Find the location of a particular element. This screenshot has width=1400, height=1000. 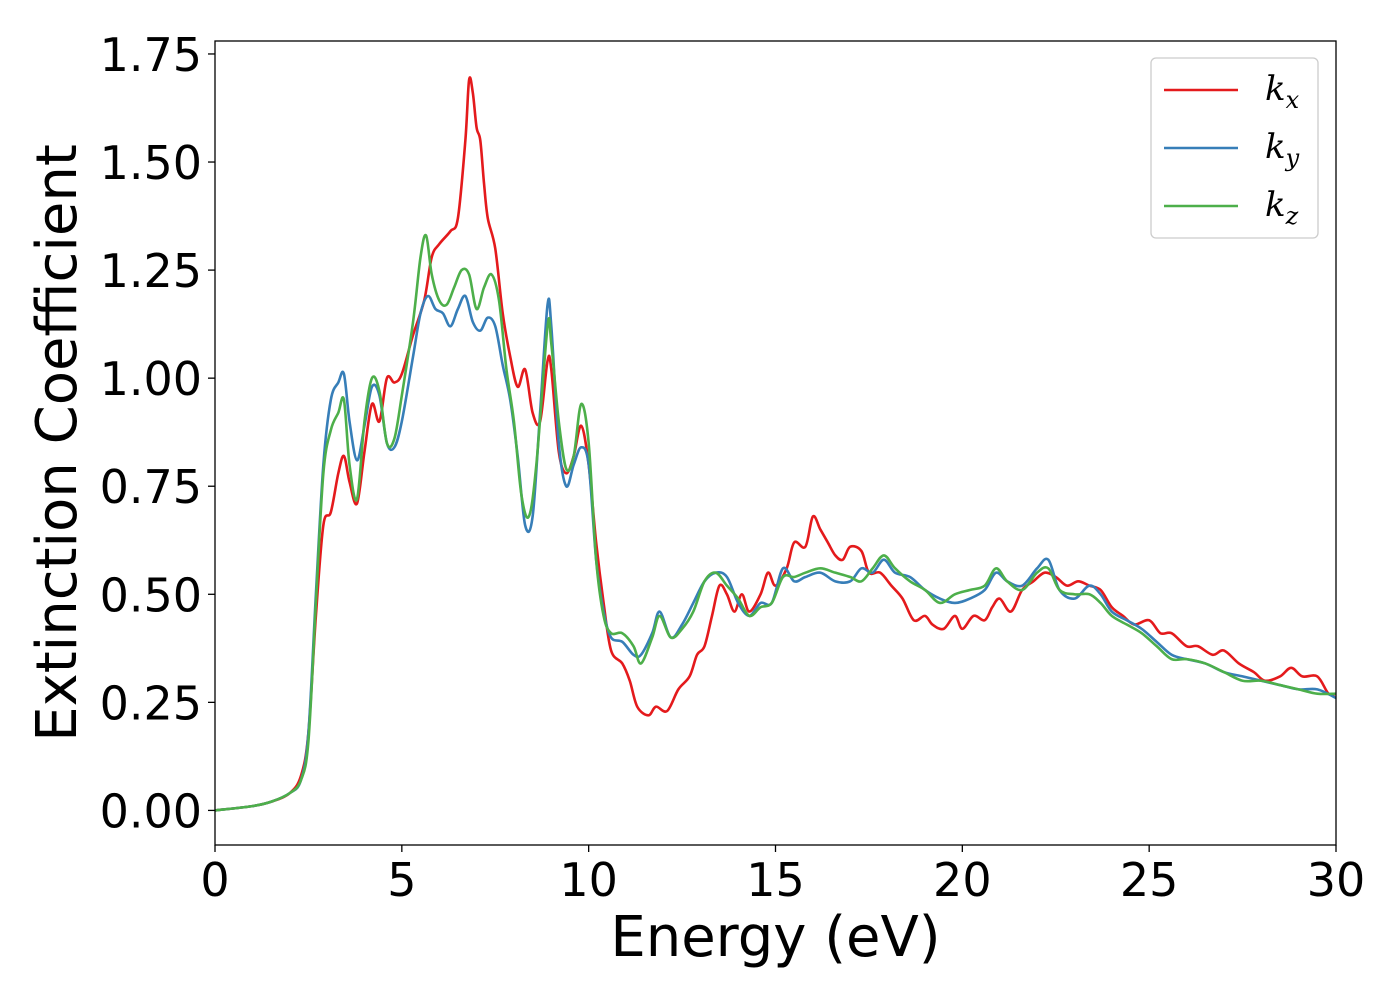

legend-label-y: ky is located at coordinates (1282, 149).